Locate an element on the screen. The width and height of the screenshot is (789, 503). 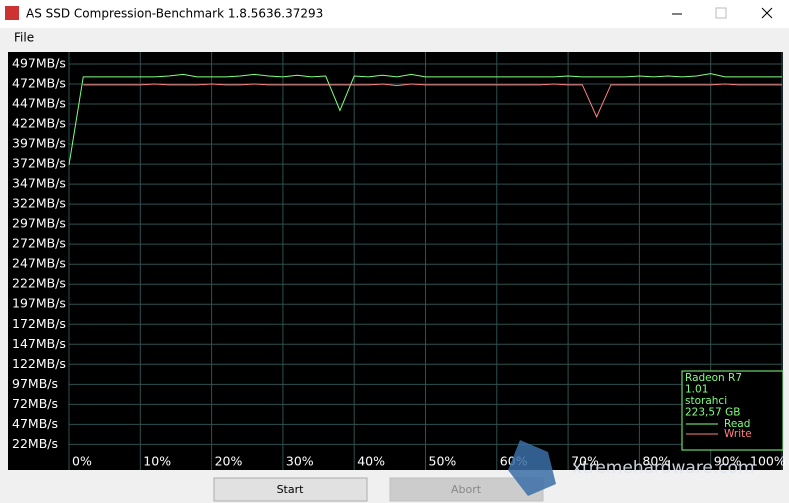
app-icon is located at coordinates (12, 13).